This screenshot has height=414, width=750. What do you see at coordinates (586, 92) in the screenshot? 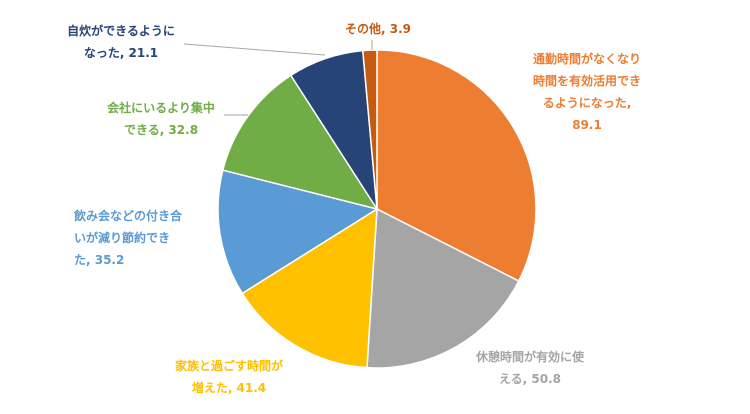
I see `label-commute: 通勤時間がなくなり 時間を有効活用でき るようになった, 89.1` at bounding box center [586, 92].